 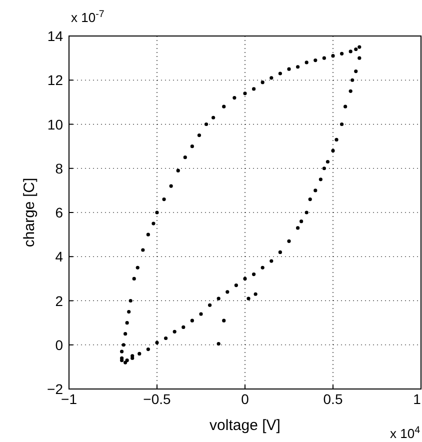 What do you see at coordinates (405, 432) in the screenshot?
I see `text: x 10$^{4}$` at bounding box center [405, 432].